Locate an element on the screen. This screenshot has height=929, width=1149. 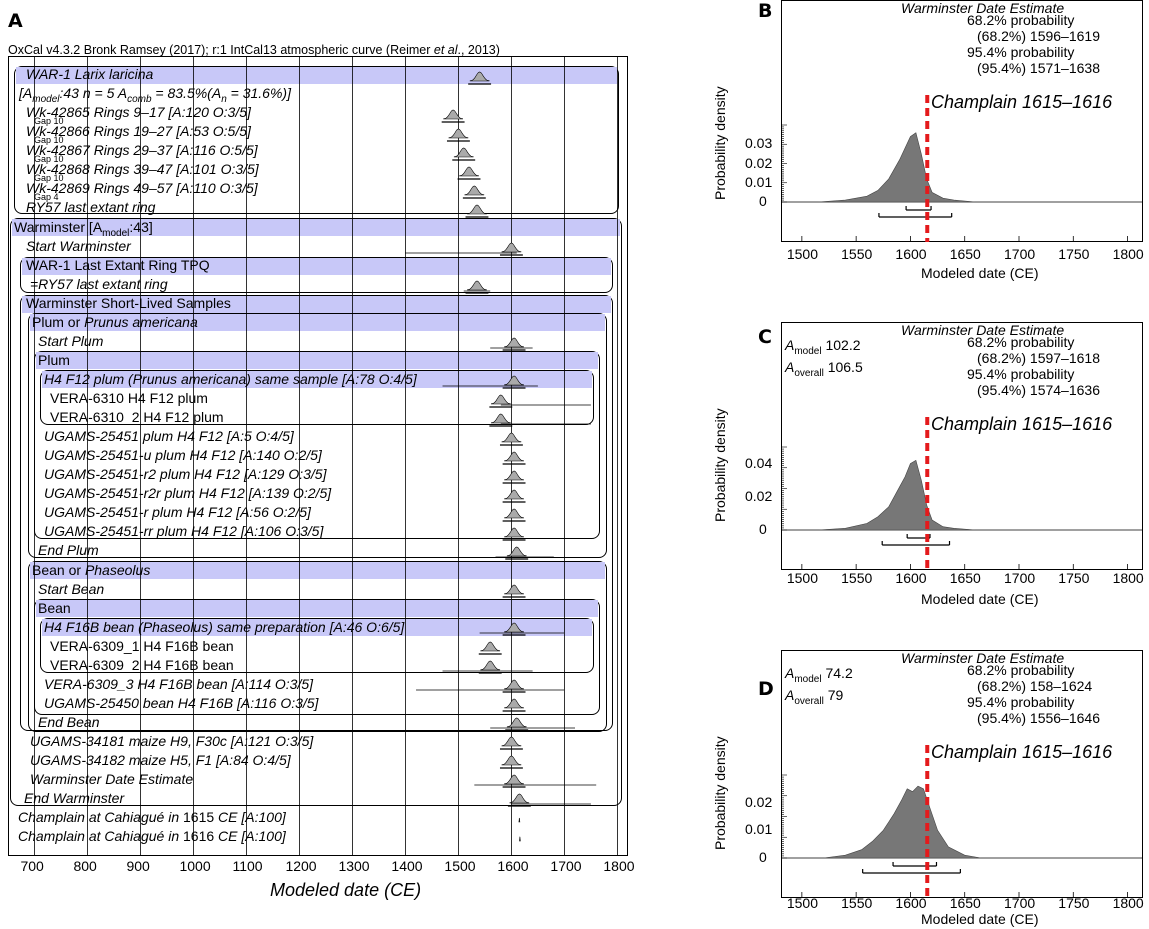
gap-label-1: Gap 10 is located at coordinates (49, 121).